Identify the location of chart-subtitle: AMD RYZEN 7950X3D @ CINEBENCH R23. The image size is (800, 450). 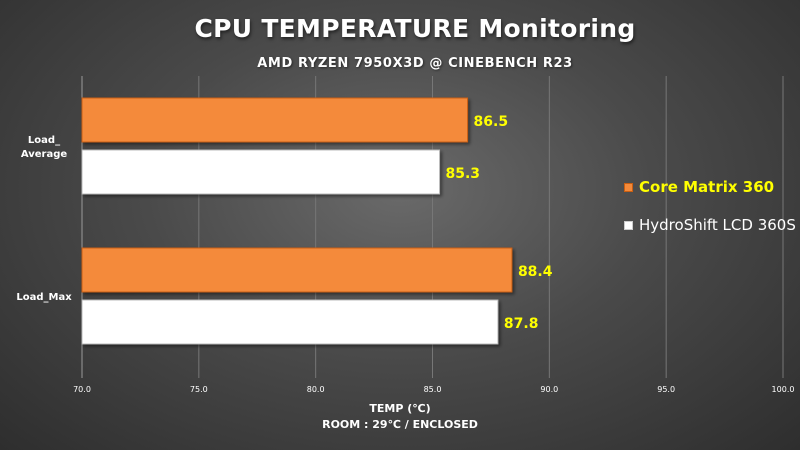
(415, 63).